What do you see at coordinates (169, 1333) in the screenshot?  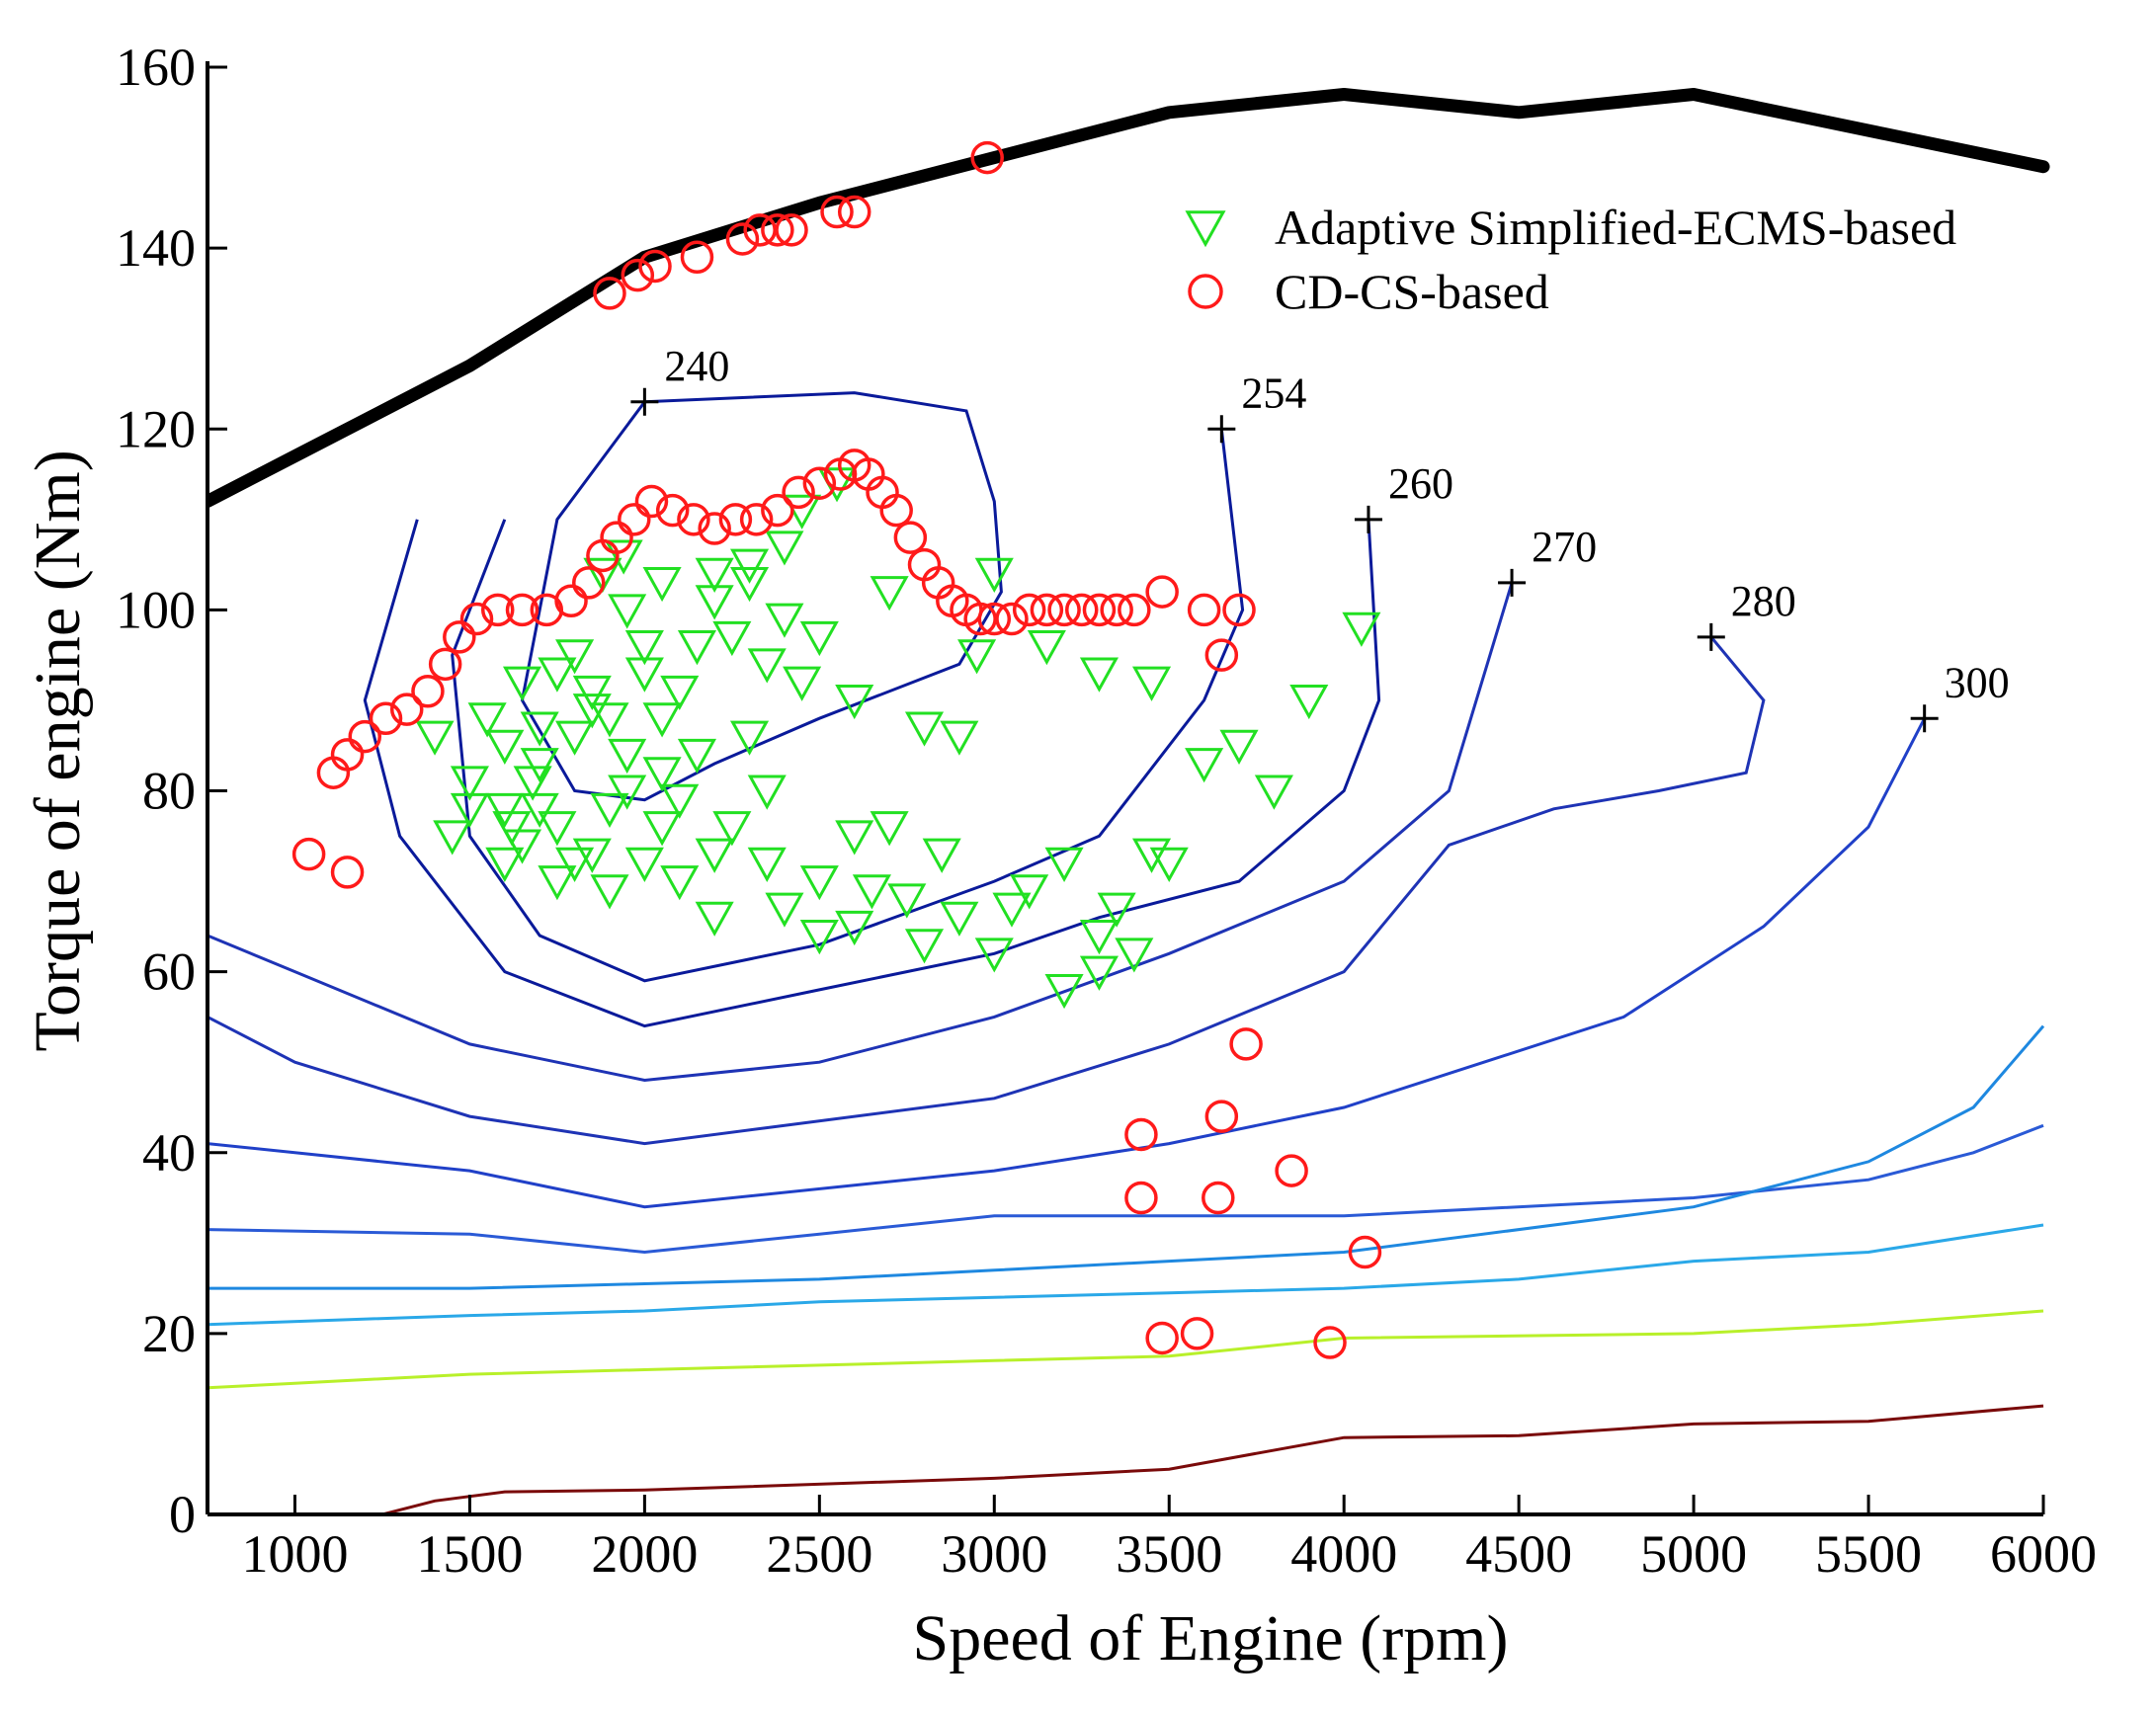 I see `y-tick-label: 20` at bounding box center [169, 1333].